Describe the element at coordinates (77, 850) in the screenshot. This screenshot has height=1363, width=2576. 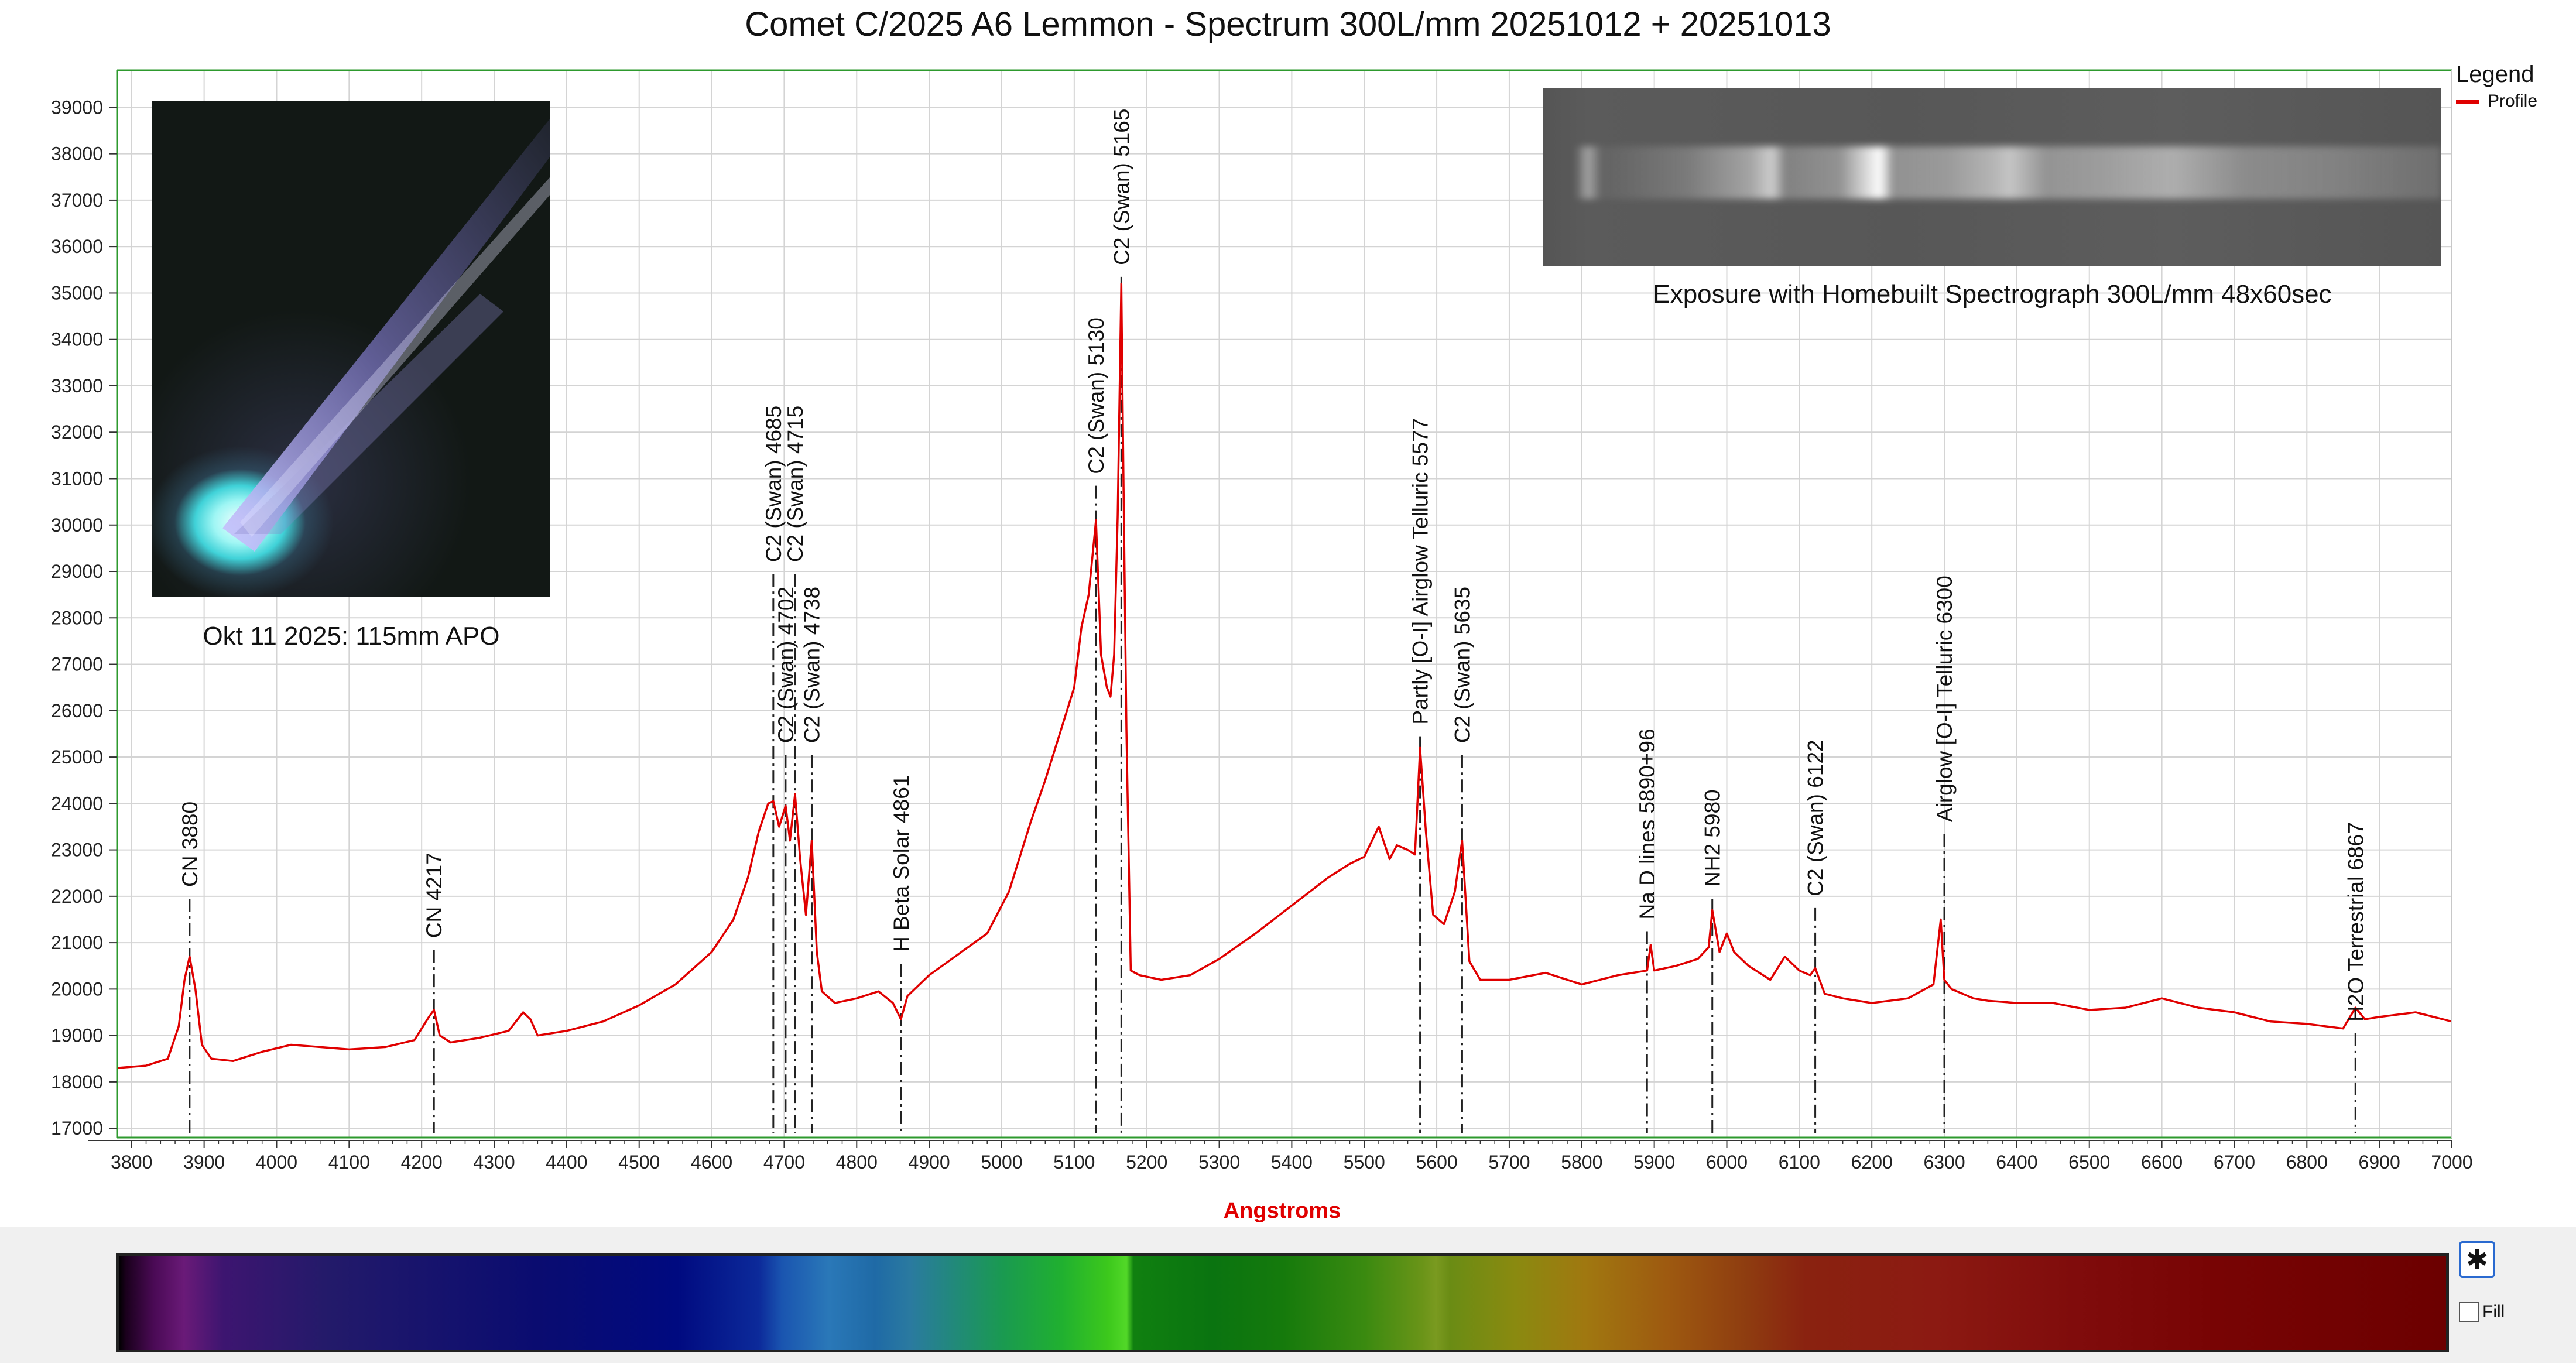
I see `y-tick-label: 23000` at that location.